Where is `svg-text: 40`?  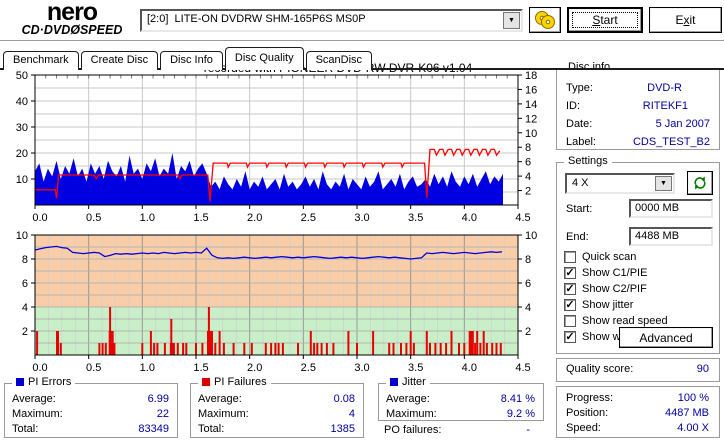
svg-text: 40 is located at coordinates (22, 102).